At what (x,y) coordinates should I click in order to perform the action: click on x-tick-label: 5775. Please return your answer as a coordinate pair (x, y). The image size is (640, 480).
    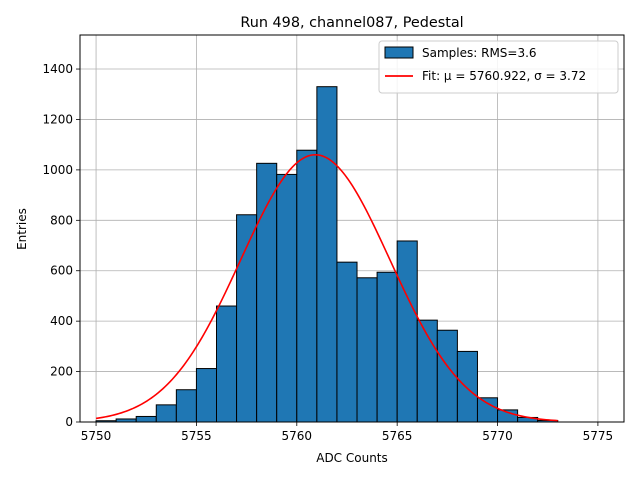
    Looking at the image, I should click on (598, 436).